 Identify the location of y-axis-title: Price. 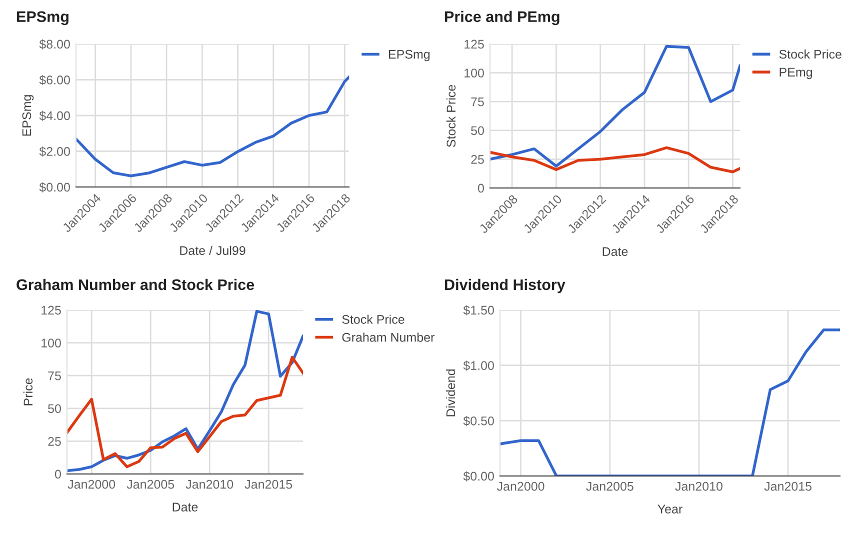
(28, 392).